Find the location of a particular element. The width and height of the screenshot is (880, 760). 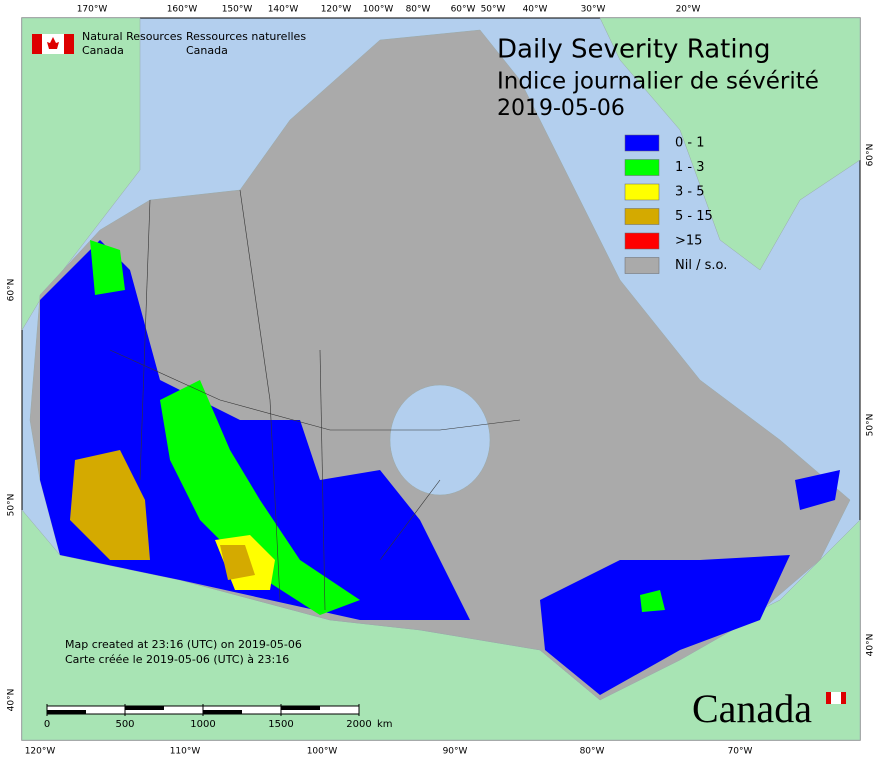

title: Indice journalier de sévérité is located at coordinates (658, 82).